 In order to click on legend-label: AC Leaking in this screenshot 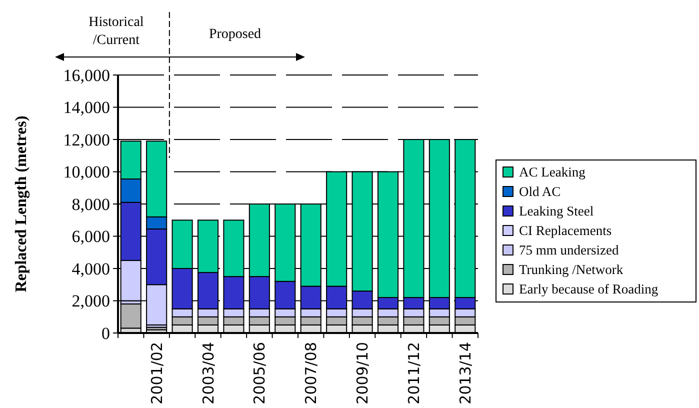, I will do `click(552, 172)`.